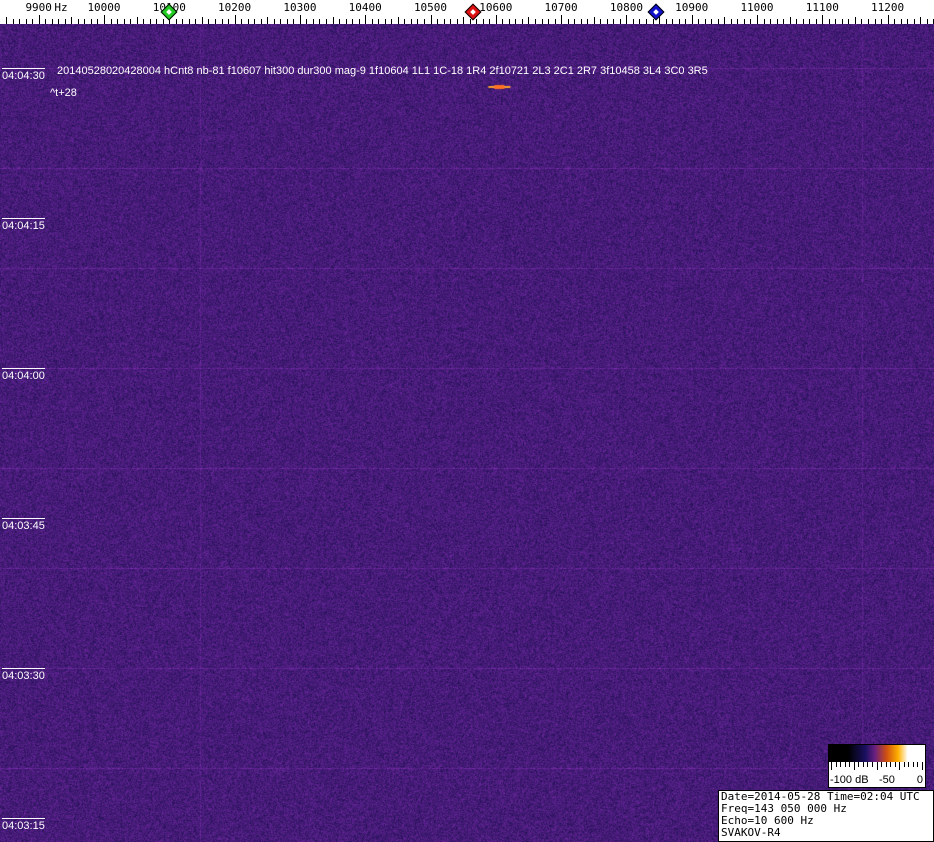 The image size is (934, 842). Describe the element at coordinates (784, 808) in the screenshot. I see `info-freq: Freq=143 050 000 Hz` at that location.